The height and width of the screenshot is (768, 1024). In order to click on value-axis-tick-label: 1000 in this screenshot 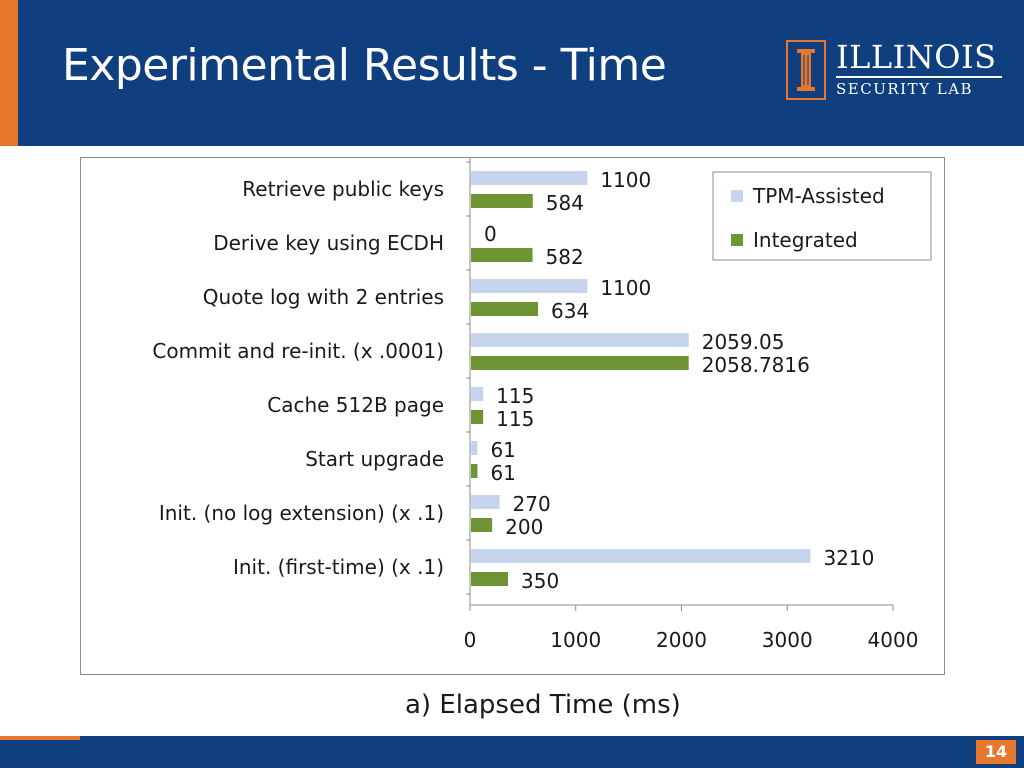, I will do `click(575, 640)`.